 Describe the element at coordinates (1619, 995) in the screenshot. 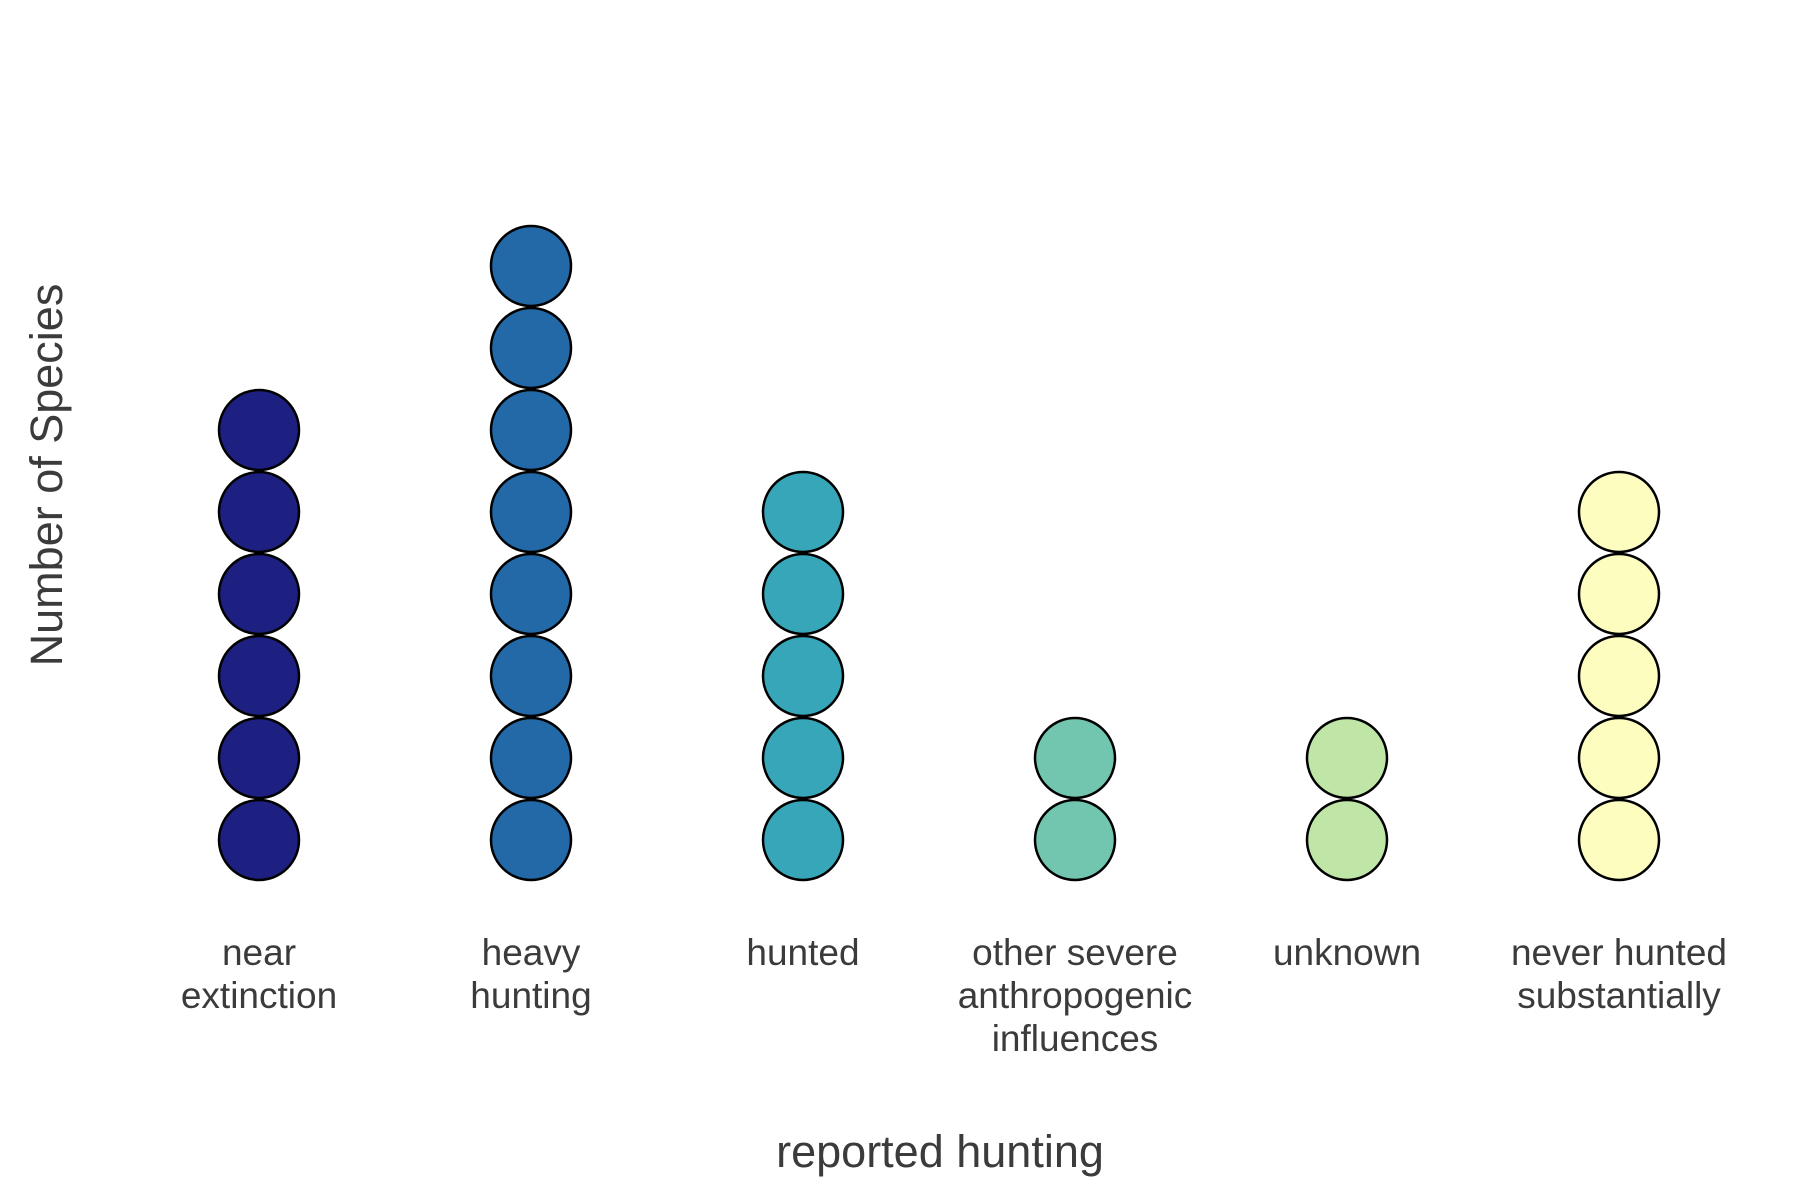

I see `category-label-line: substantially` at that location.